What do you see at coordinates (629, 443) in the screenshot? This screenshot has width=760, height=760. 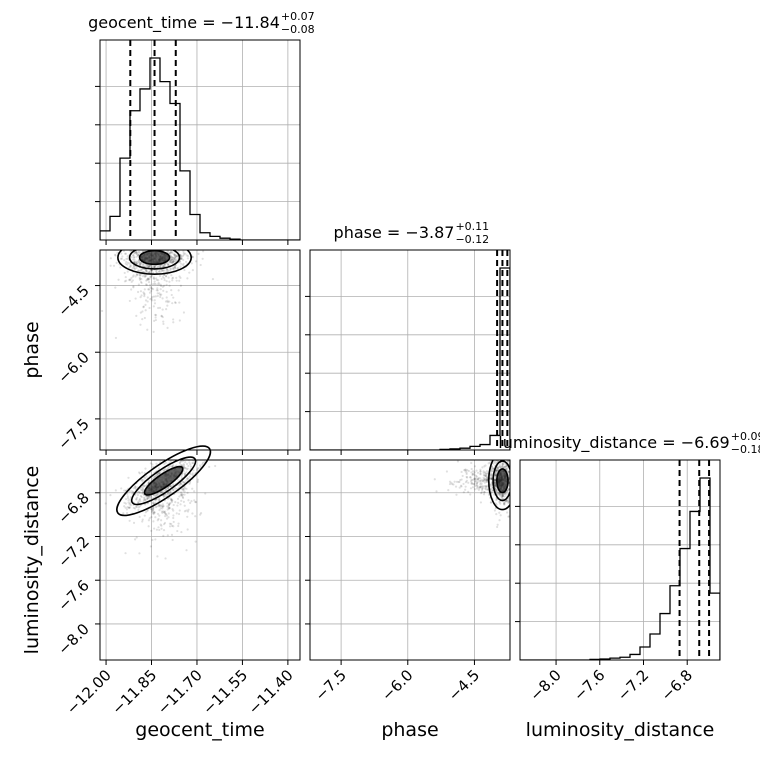 I see `title-luminosity_distance: luminosity_distance = −6.69+0.09−0.18` at bounding box center [629, 443].